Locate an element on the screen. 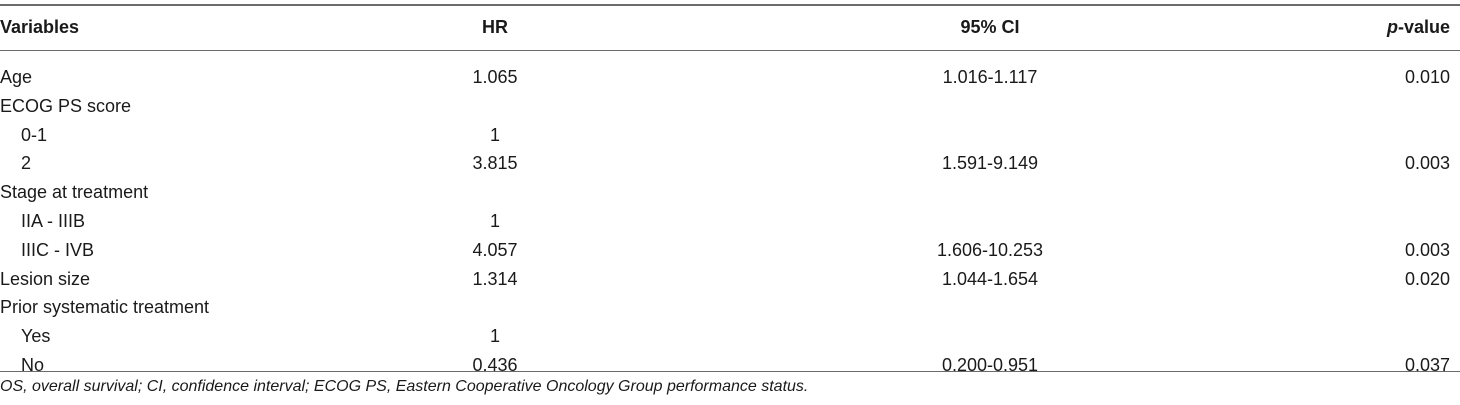 Image resolution: width=1460 pixels, height=405 pixels. table-row: 2 3.815 1.591-9.149 0.003 is located at coordinates (730, 163).